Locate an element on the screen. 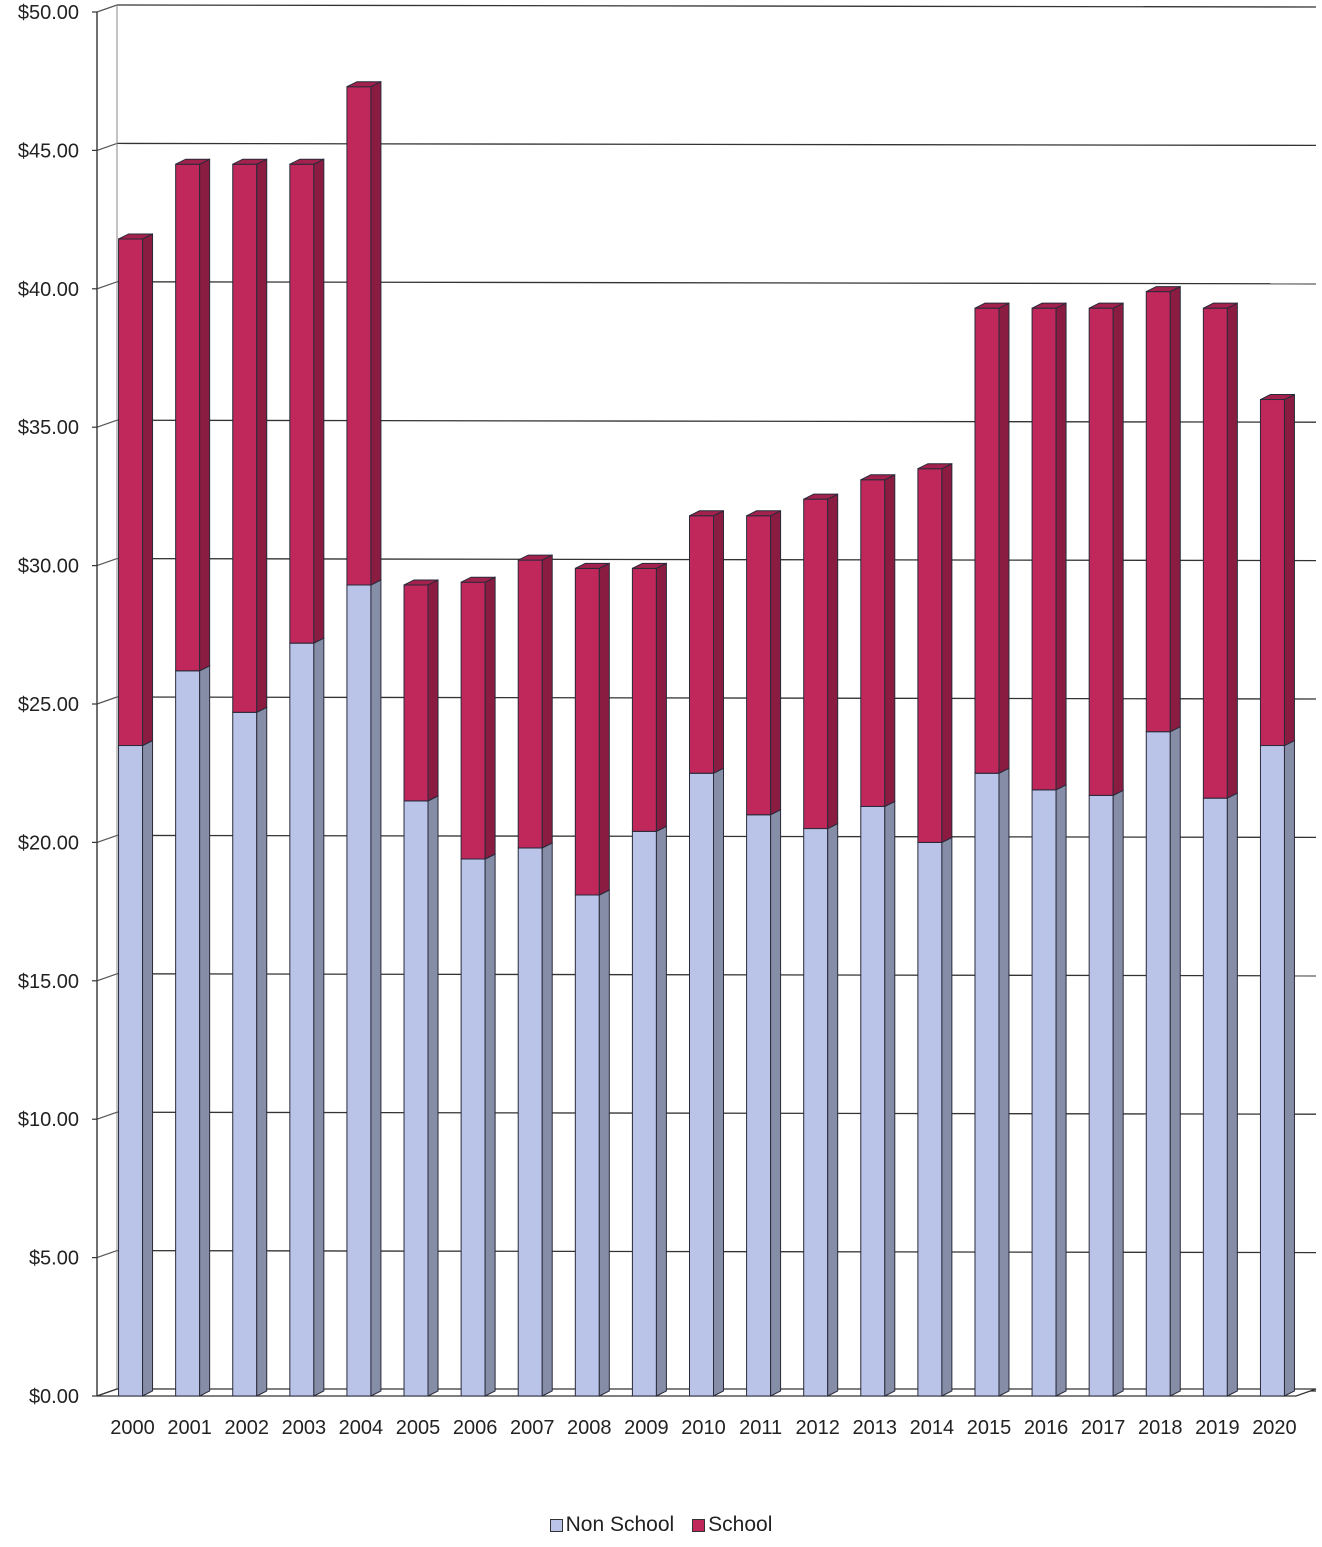  legend: Non School School is located at coordinates (661, 1525).